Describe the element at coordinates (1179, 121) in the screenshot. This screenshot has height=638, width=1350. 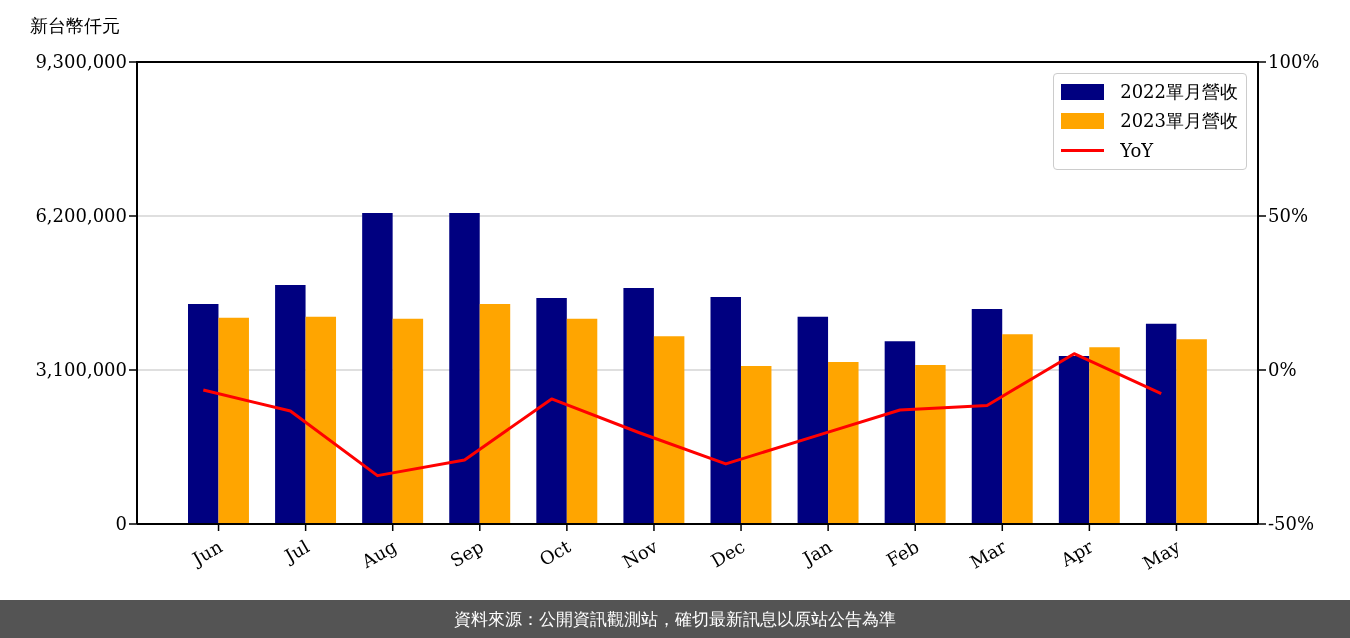
I see `legend-label: 2023單月營收` at that location.